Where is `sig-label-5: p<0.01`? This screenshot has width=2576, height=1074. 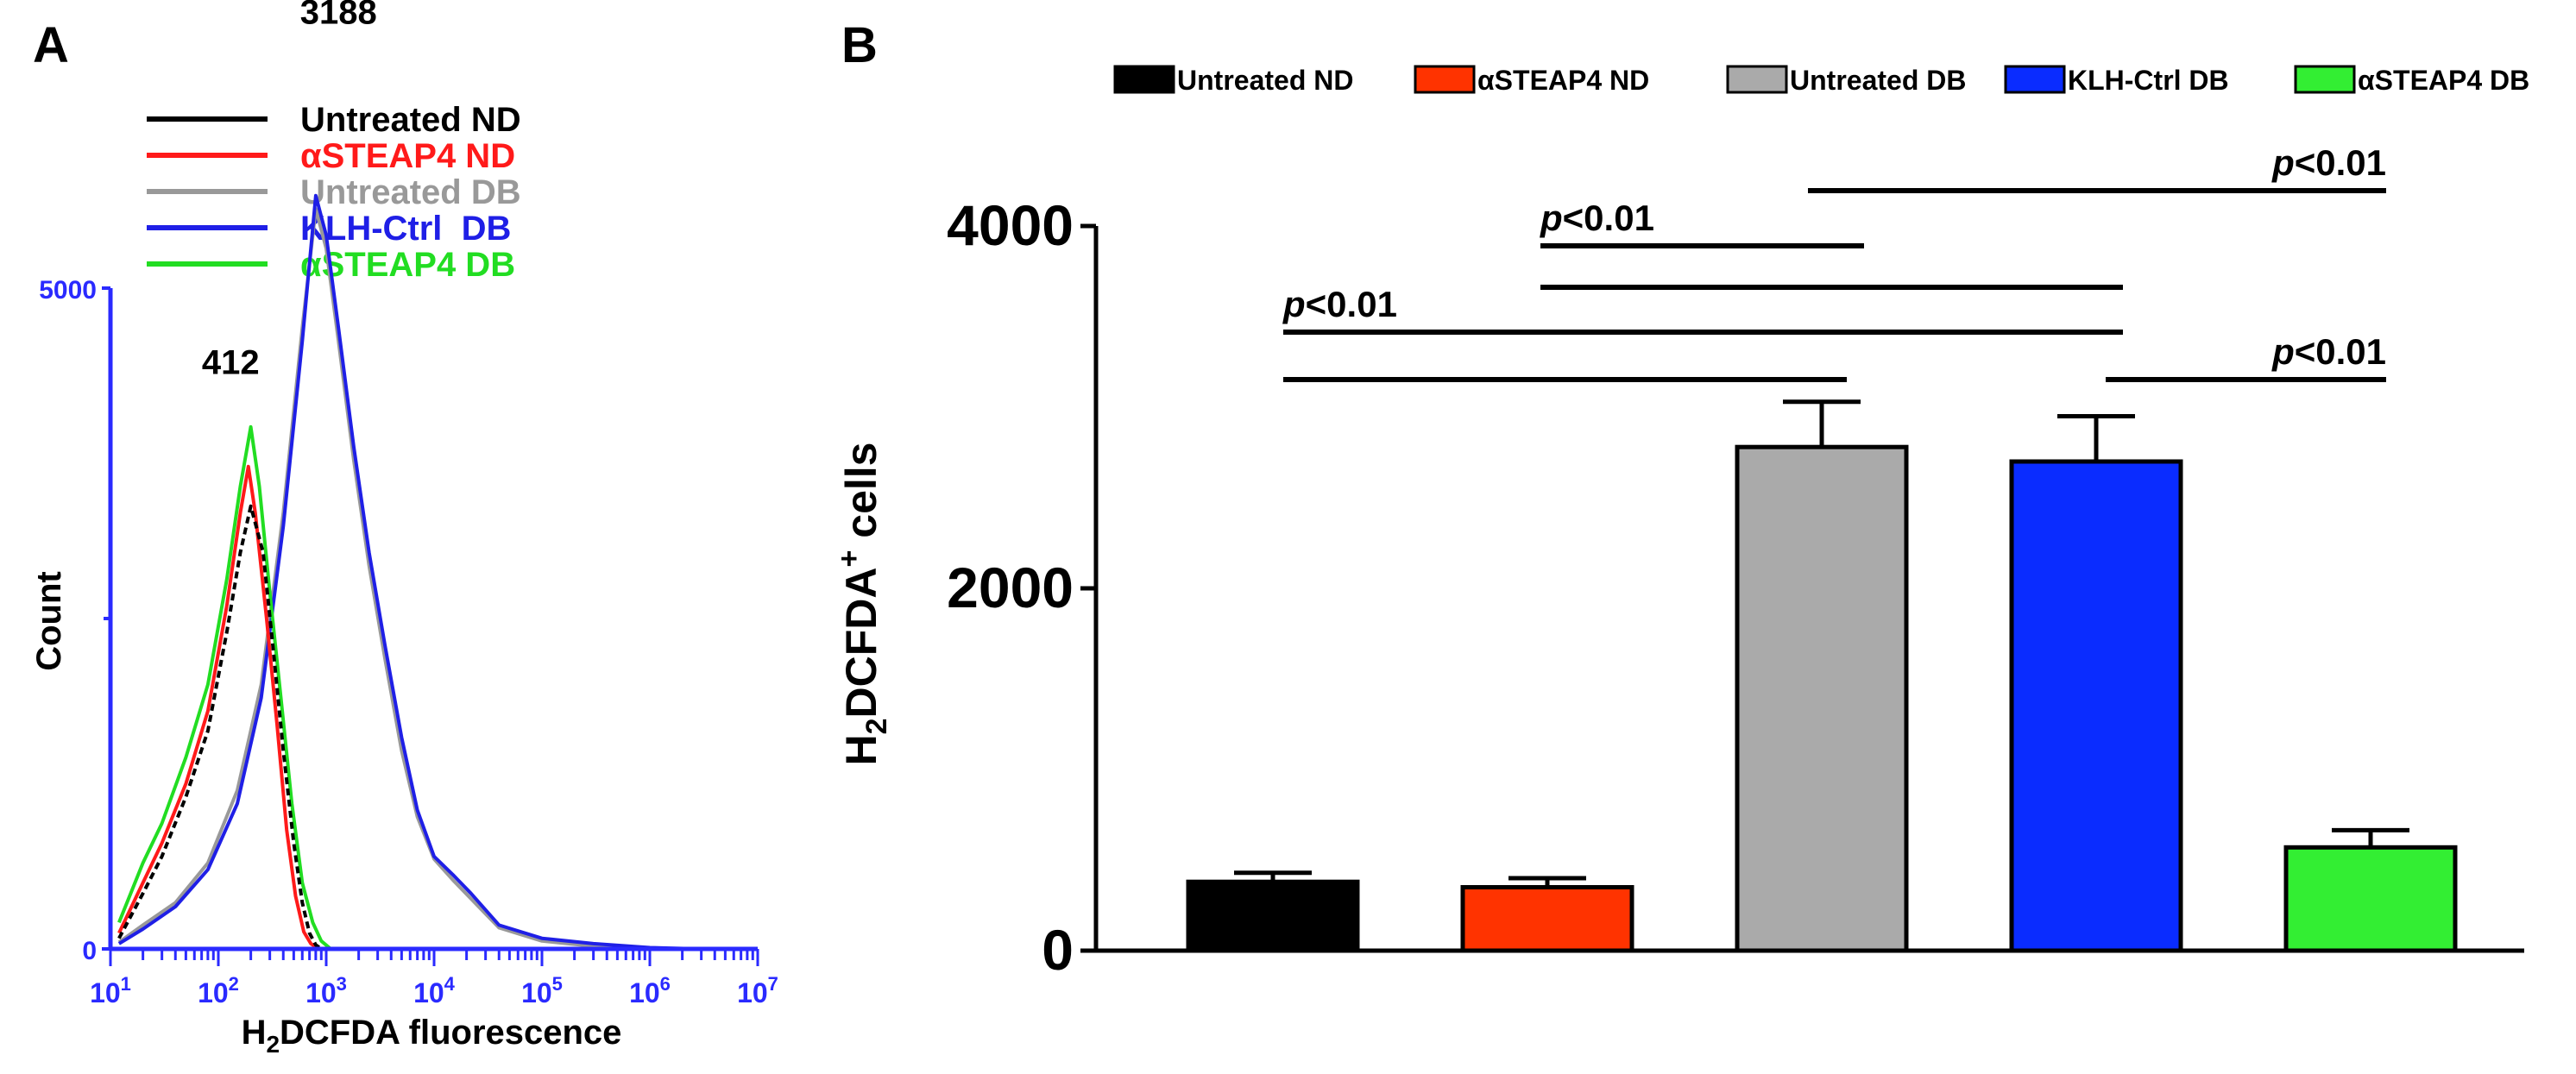 sig-label-5: p<0.01 is located at coordinates (2328, 351).